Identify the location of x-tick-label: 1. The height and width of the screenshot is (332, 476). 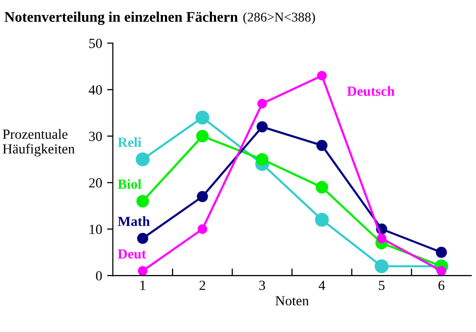
(143, 285).